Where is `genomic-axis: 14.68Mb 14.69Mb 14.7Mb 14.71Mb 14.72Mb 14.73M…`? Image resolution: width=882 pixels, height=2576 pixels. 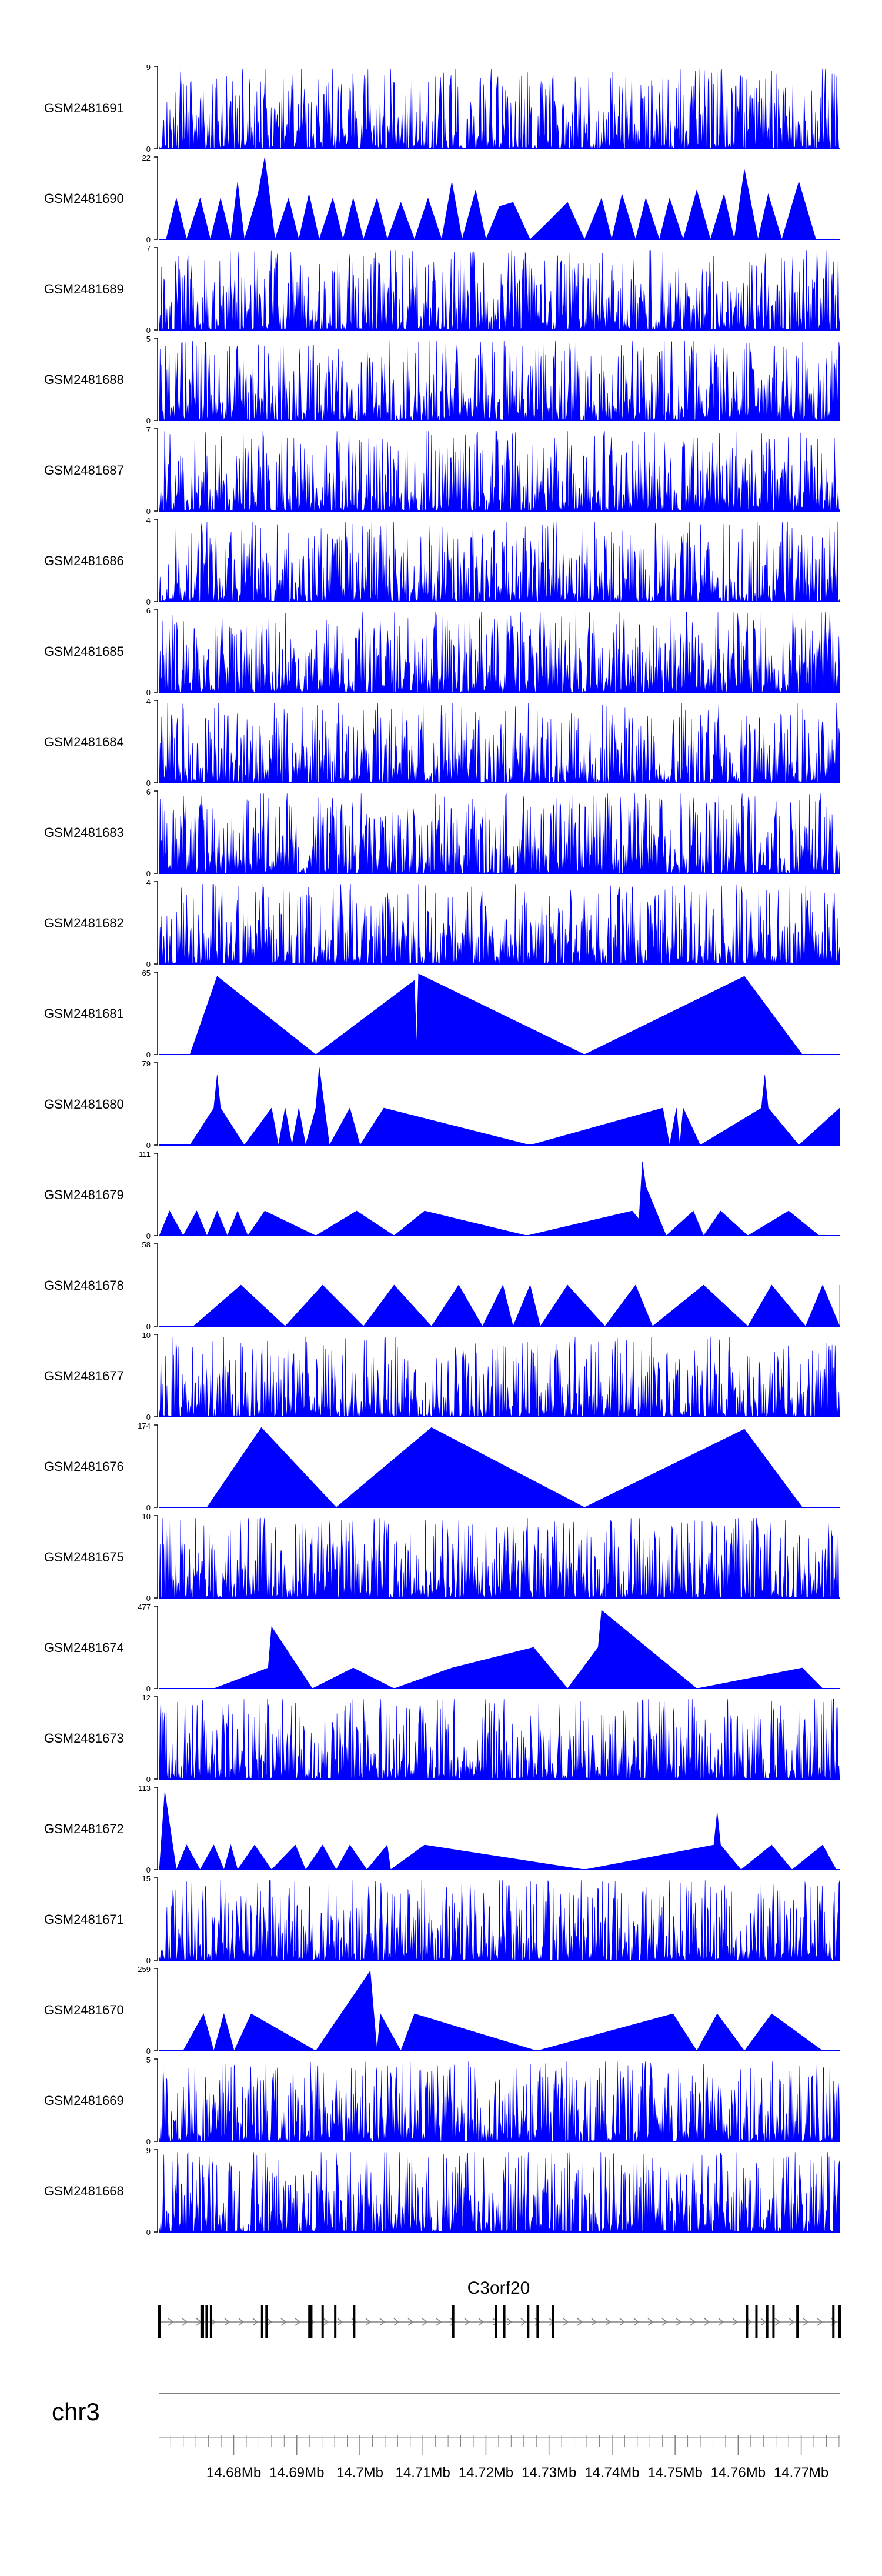 genomic-axis: 14.68Mb 14.69Mb 14.7Mb 14.71Mb 14.72Mb 14.73M… is located at coordinates (499, 2458).